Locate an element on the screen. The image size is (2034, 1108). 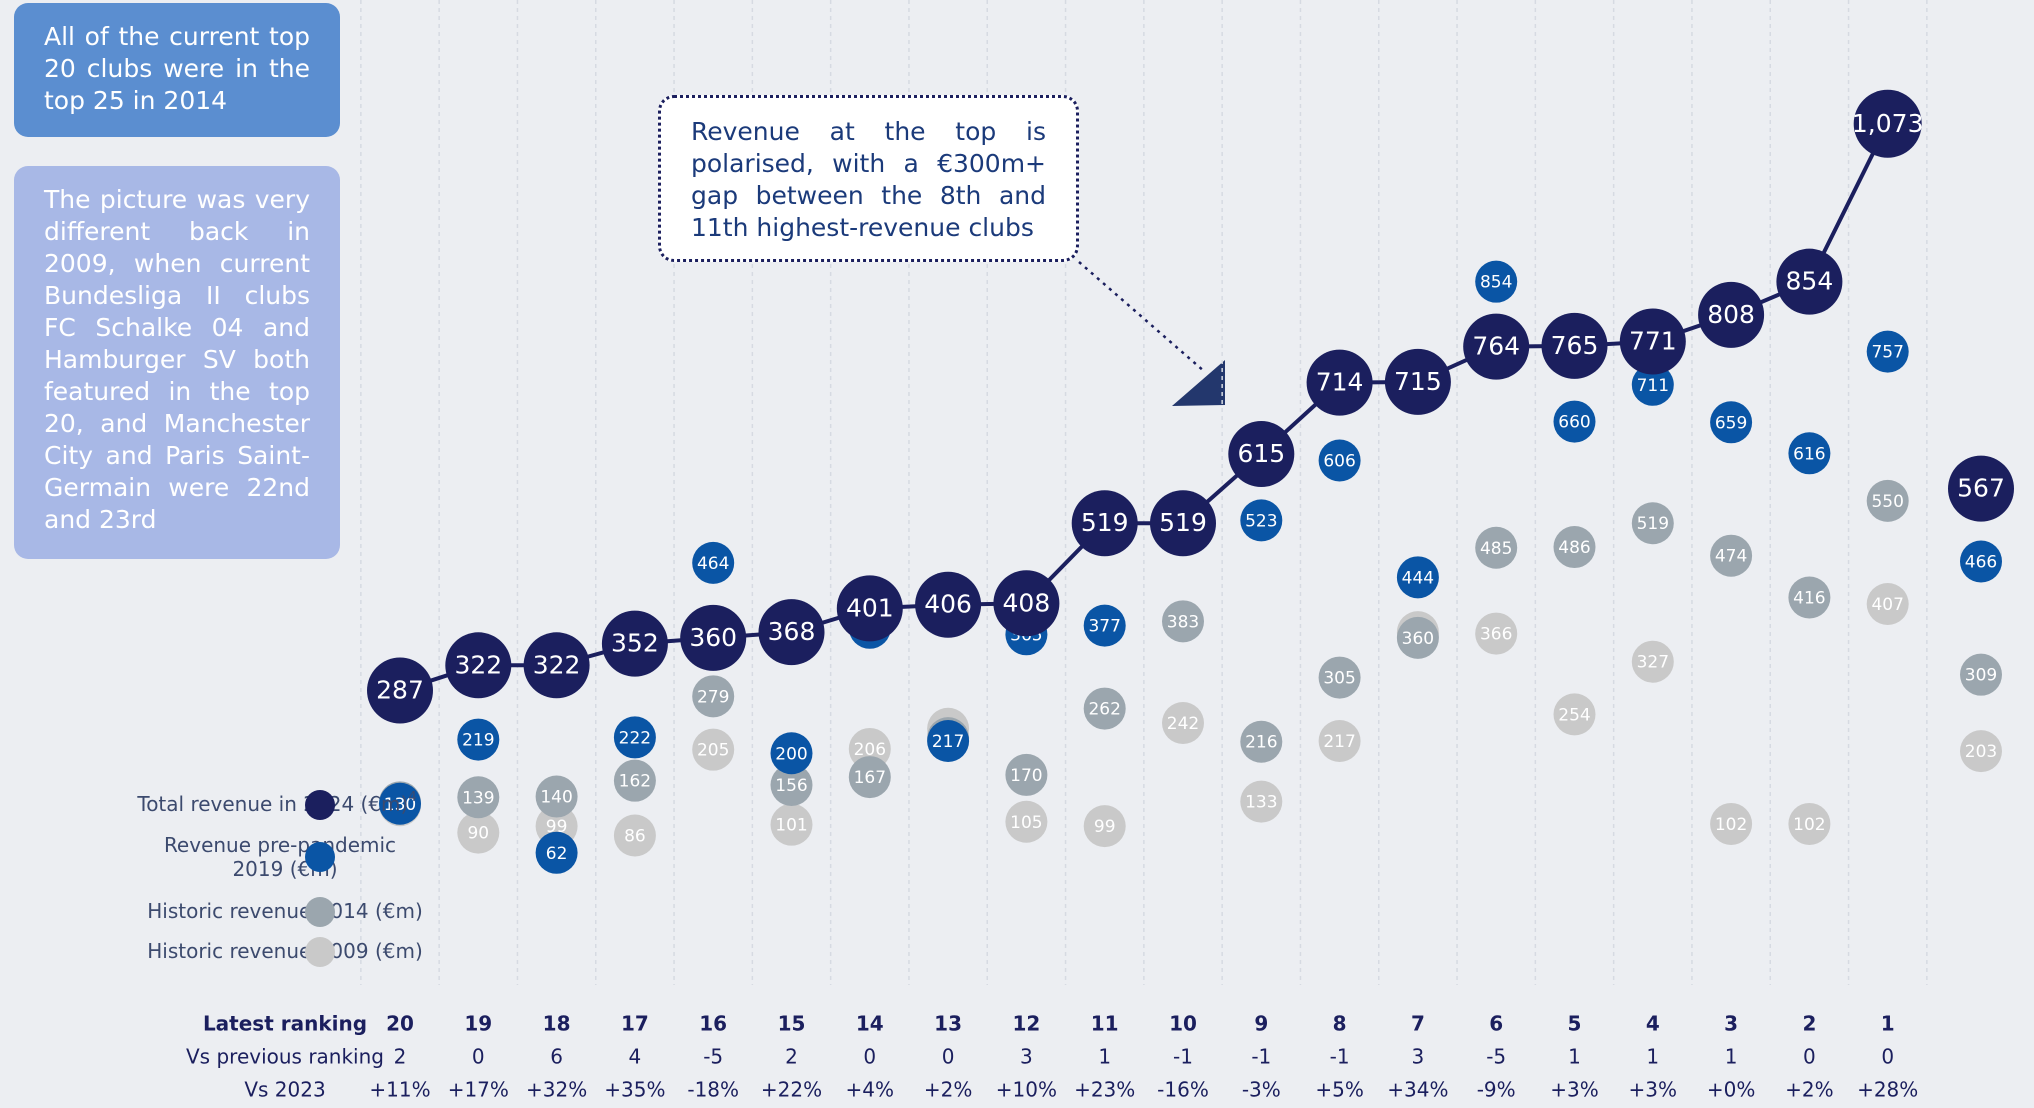
data-label: 322 is located at coordinates (557, 664).